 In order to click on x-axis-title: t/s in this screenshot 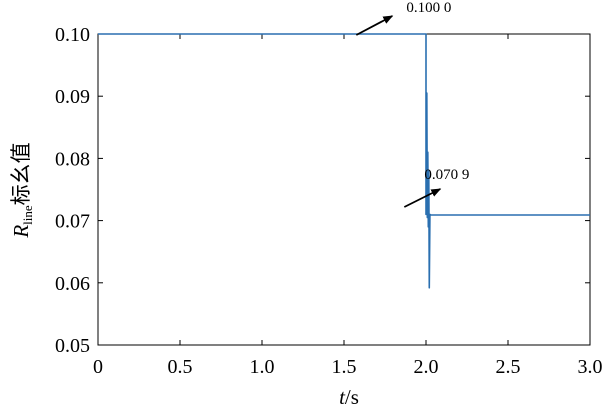, I will do `click(349, 397)`.